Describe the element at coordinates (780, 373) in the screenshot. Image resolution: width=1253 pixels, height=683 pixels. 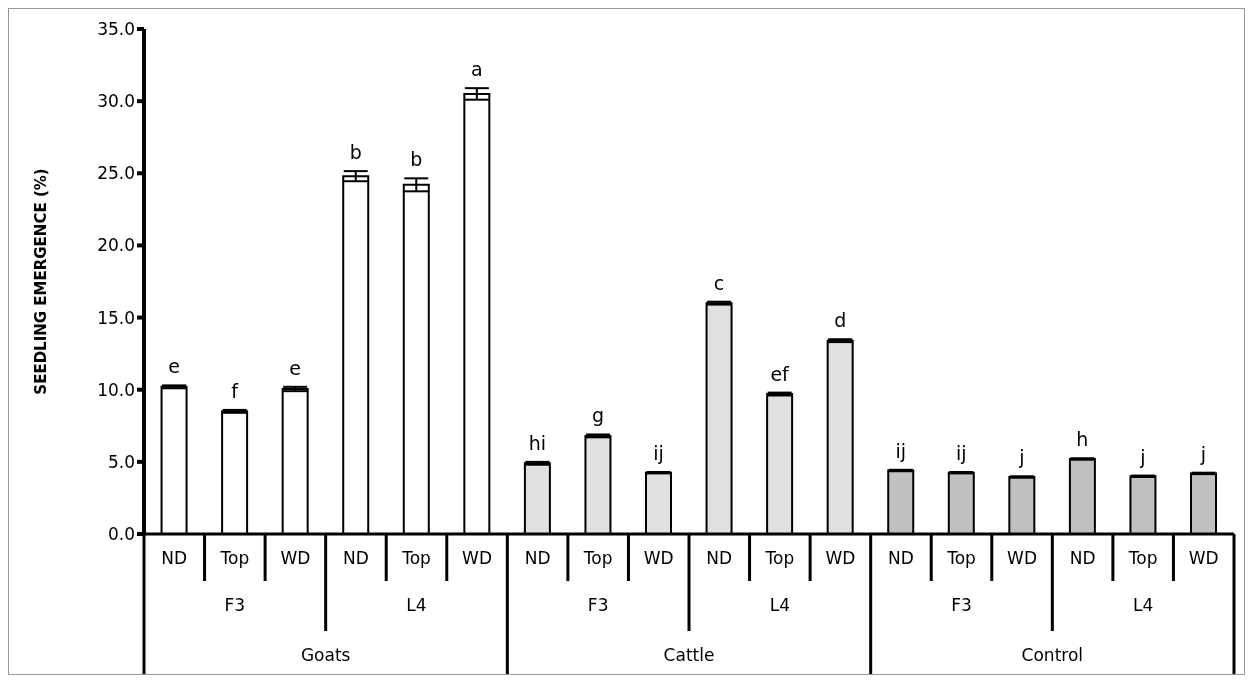
I see `data-label: ef` at that location.